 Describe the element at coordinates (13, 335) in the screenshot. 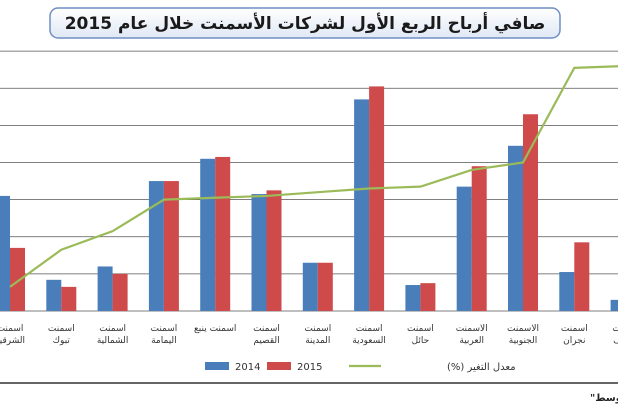

I see `x-tick-label: اسمنت الشرقية` at that location.